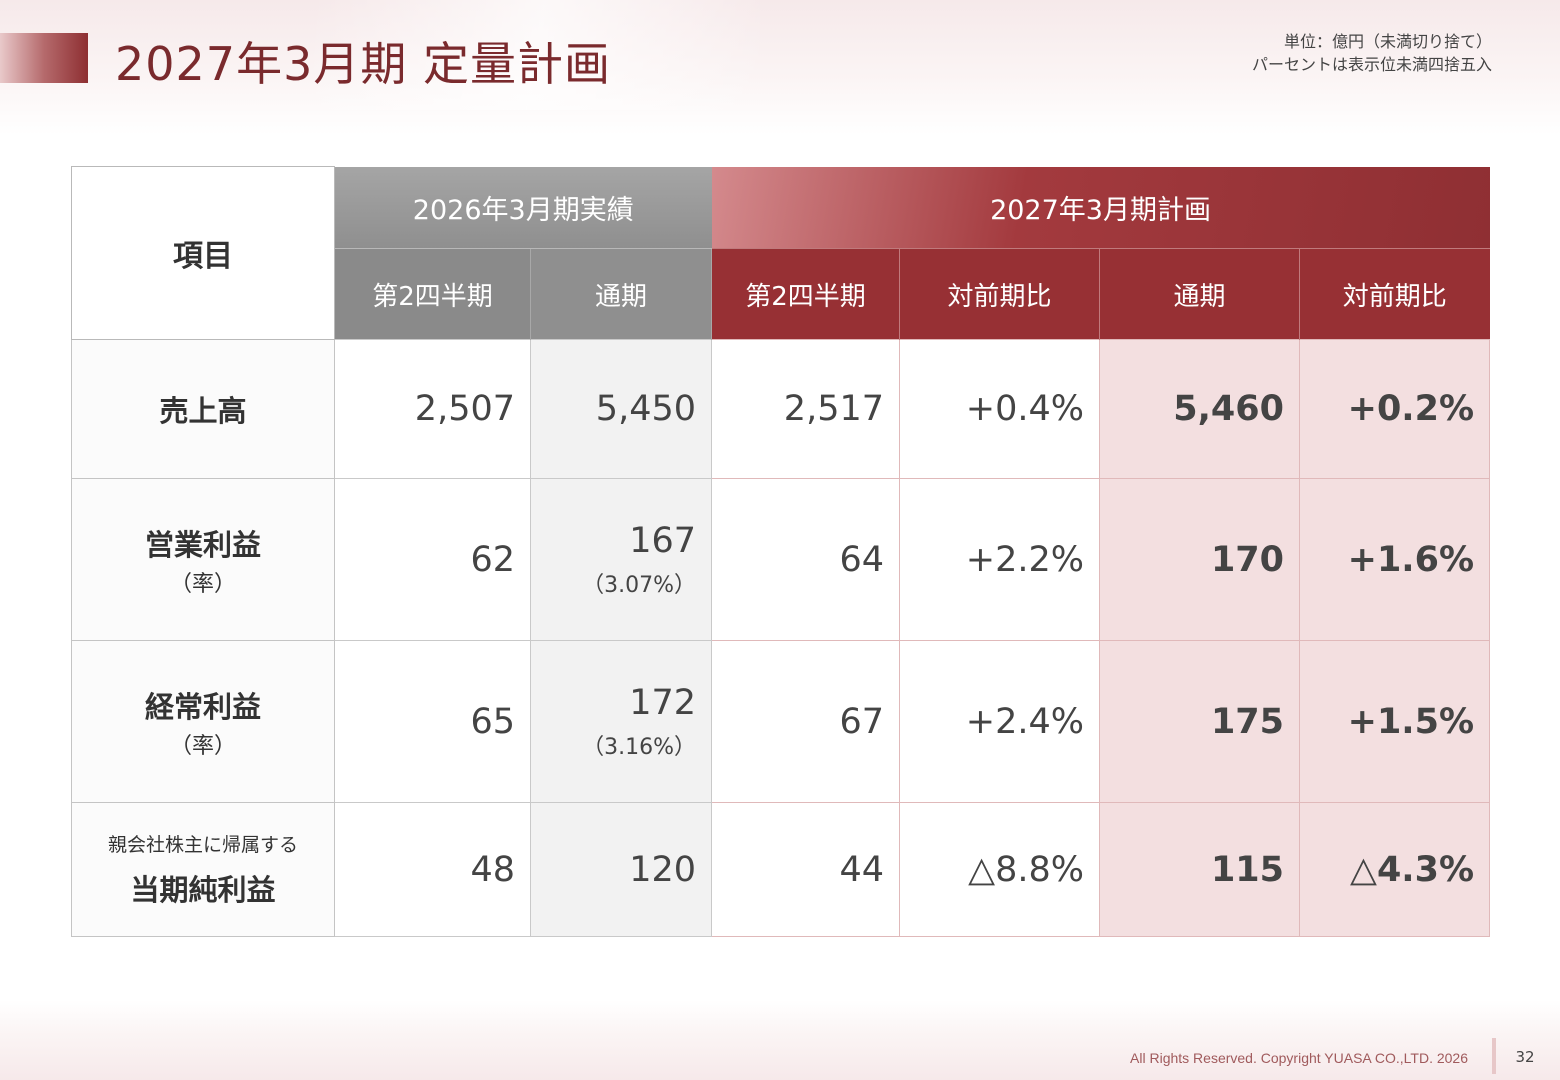 This screenshot has height=1080, width=1560. I want to click on plan-full-yoy-cell: +1.6%, so click(1394, 559).